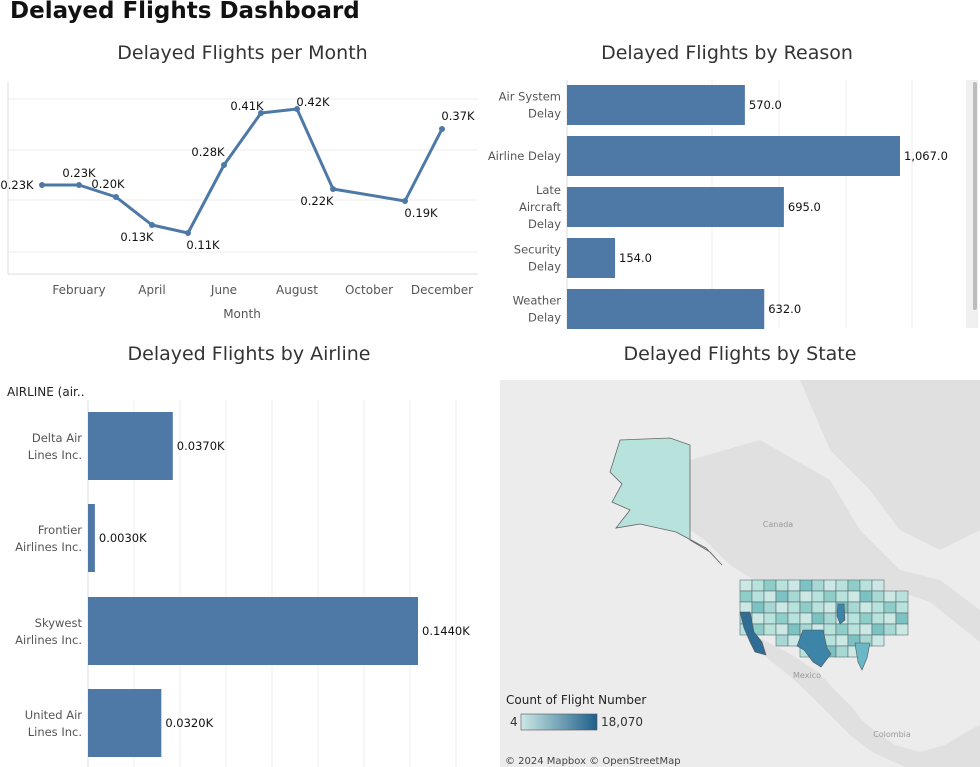 The image size is (980, 767). What do you see at coordinates (297, 109) in the screenshot?
I see `month-point-august` at bounding box center [297, 109].